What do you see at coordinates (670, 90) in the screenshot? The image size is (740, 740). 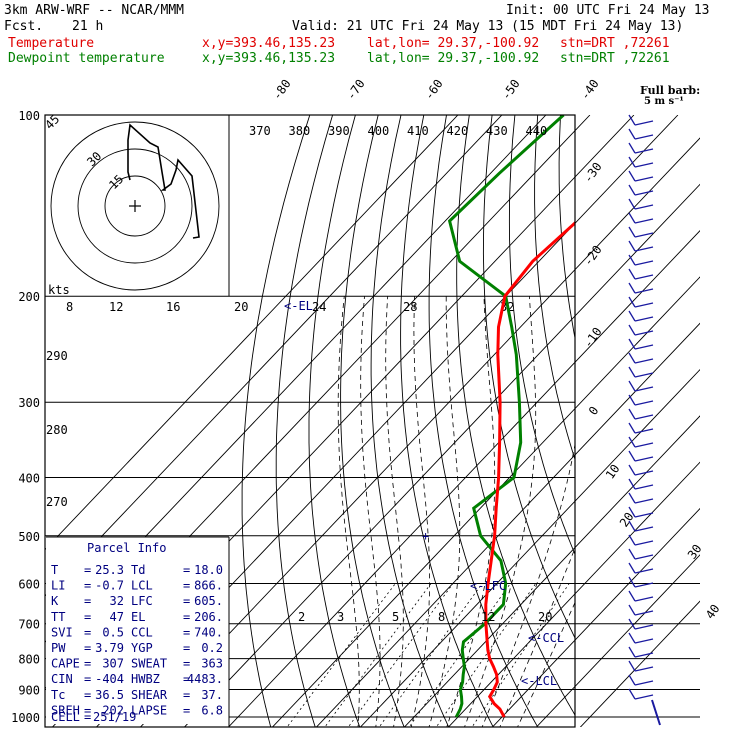 I see `barb-legend-title: Full barb:` at bounding box center [670, 90].